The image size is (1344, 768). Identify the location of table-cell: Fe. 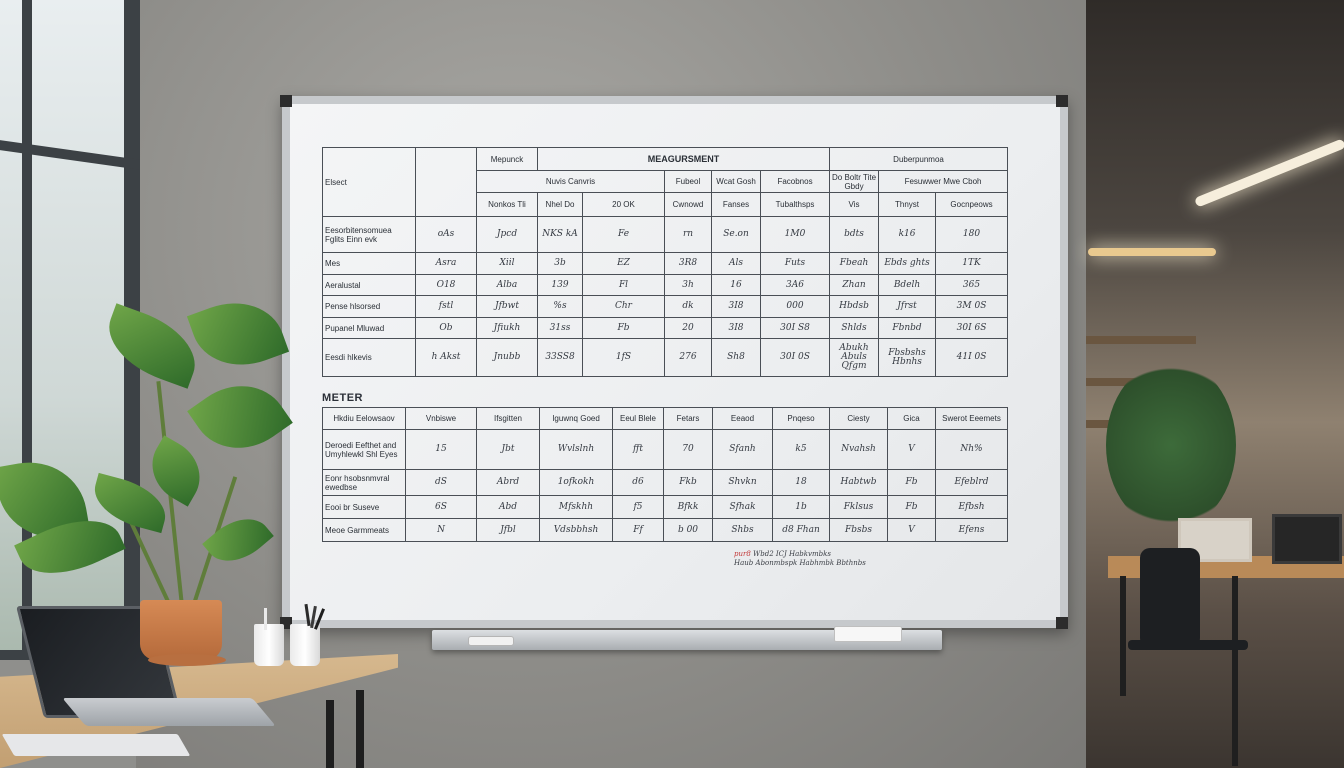
(623, 234).